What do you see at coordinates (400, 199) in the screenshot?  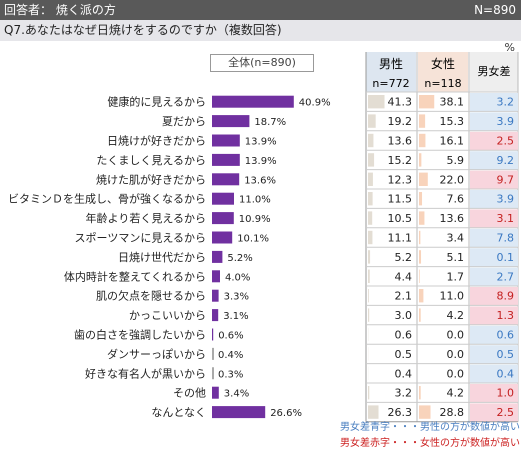 I see `male-value: 11.5` at bounding box center [400, 199].